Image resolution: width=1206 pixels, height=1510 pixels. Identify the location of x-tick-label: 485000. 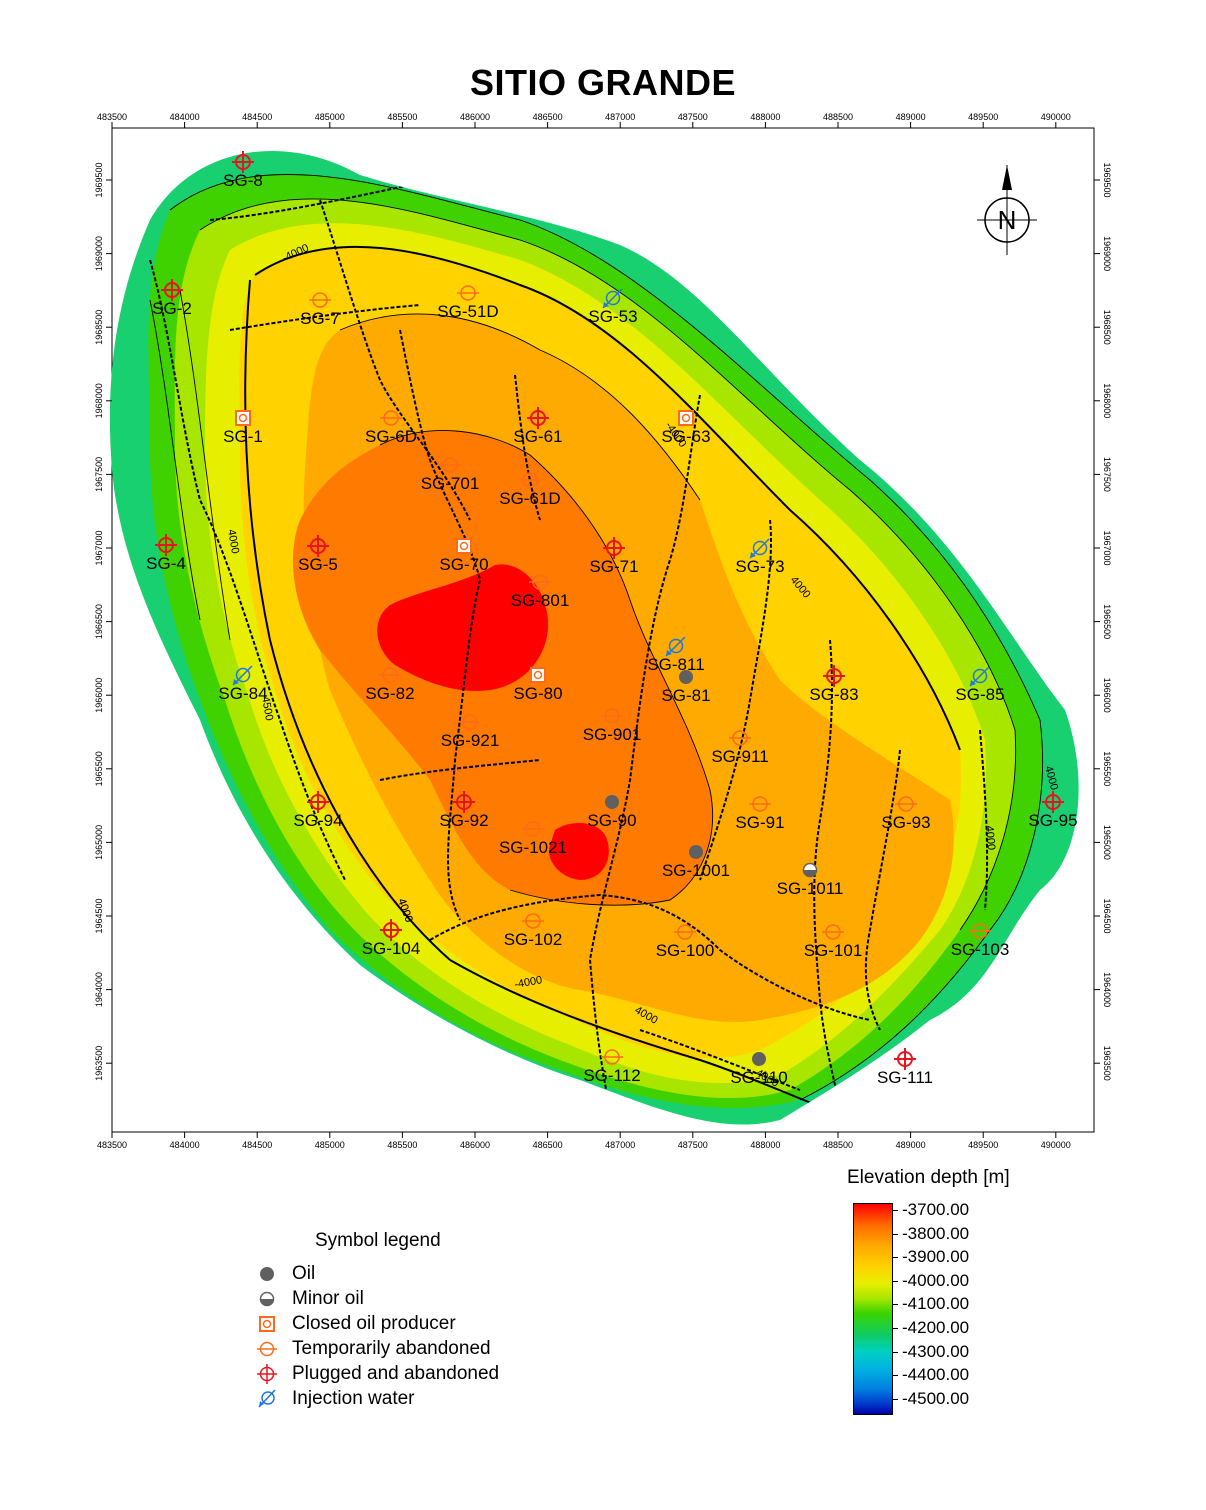
(330, 117).